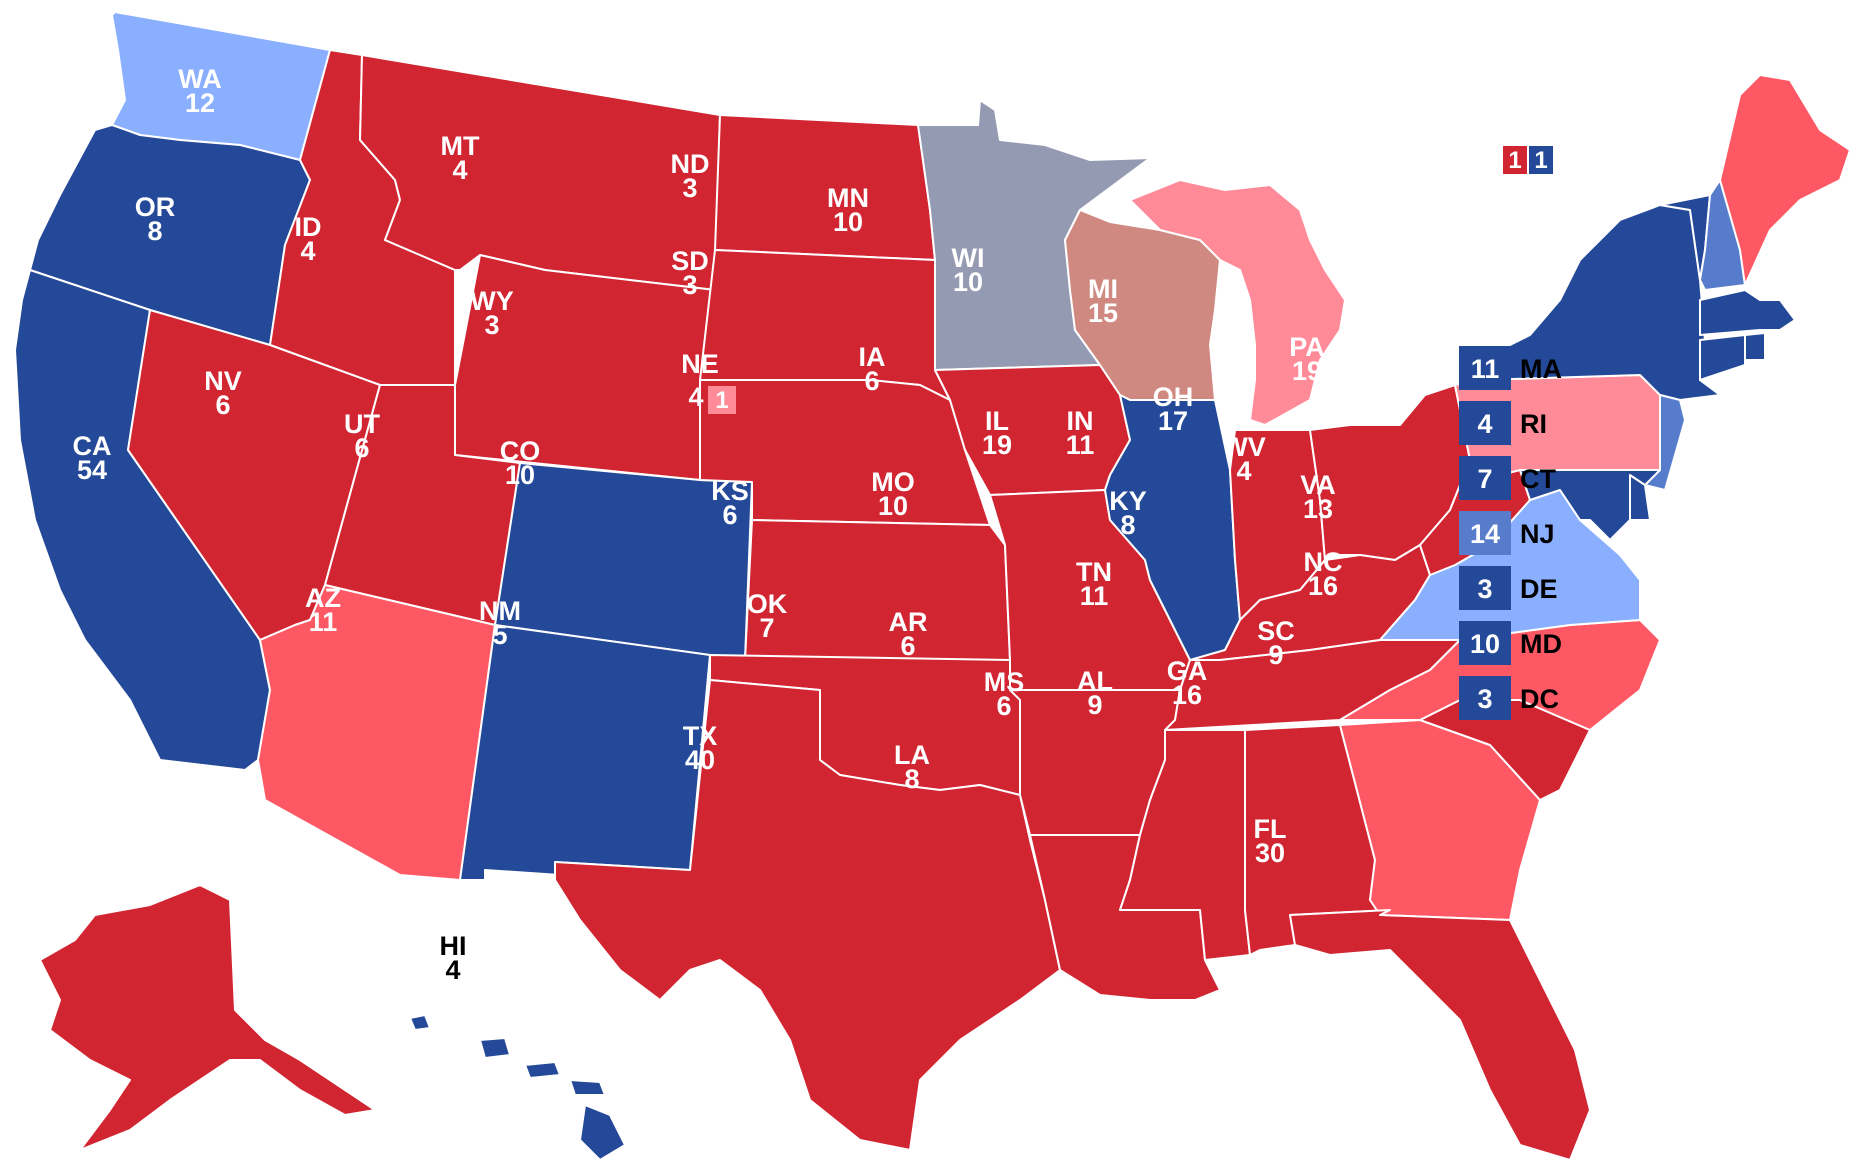 The height and width of the screenshot is (1172, 1858). I want to click on legend-box-ri, so click(1485, 423).